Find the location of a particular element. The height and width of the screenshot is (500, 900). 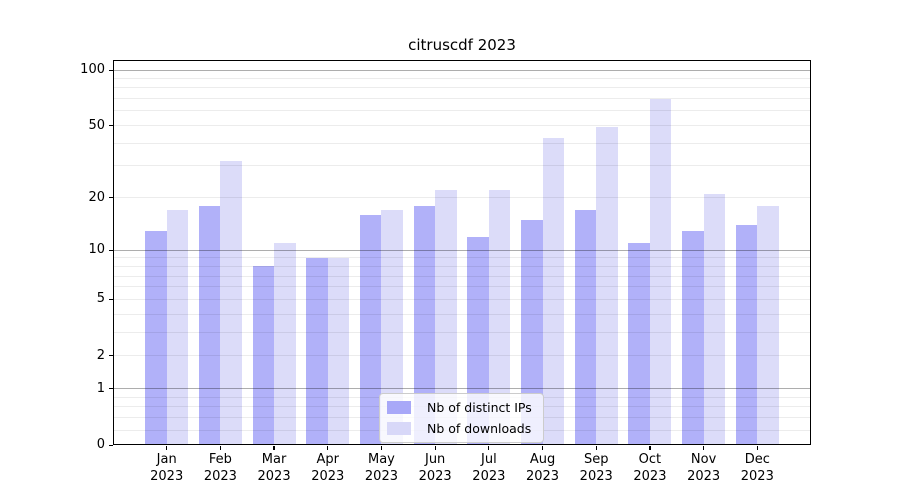

bar-dec-2023-distinct-ips is located at coordinates (746, 334).